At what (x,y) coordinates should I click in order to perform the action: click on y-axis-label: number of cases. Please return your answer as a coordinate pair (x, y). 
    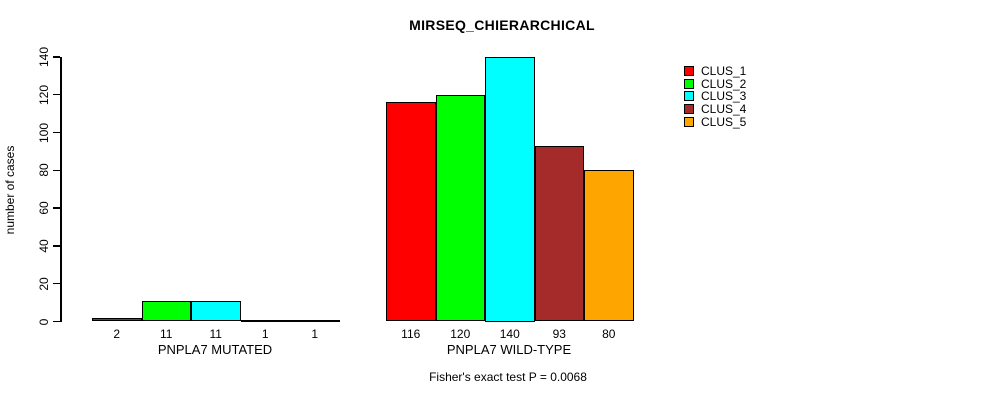
    Looking at the image, I should click on (10, 190).